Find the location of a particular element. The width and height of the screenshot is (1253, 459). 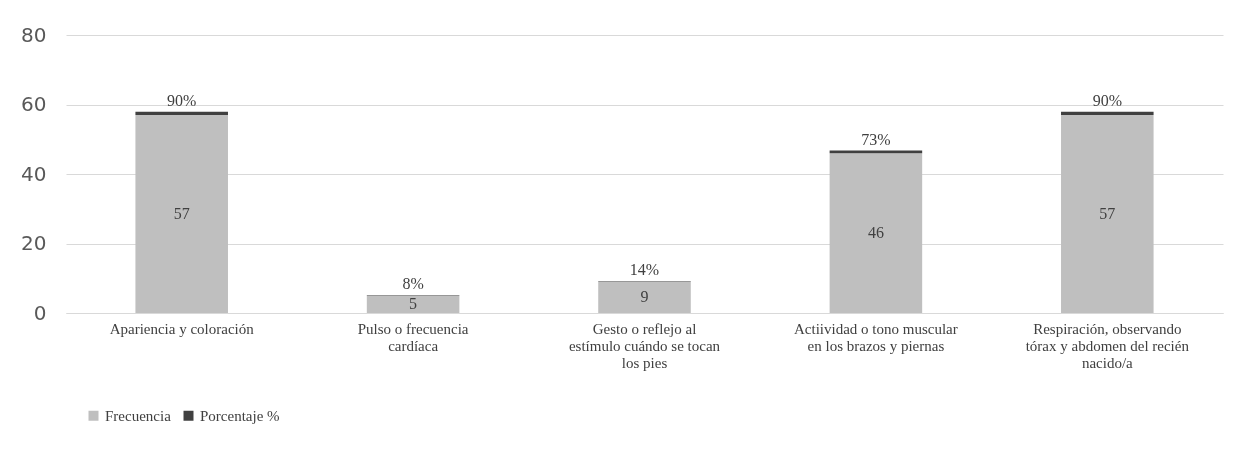

x-tick-label: Gesto o reflejo al estímulo cuándo se tocan los pies is located at coordinates (644, 345).